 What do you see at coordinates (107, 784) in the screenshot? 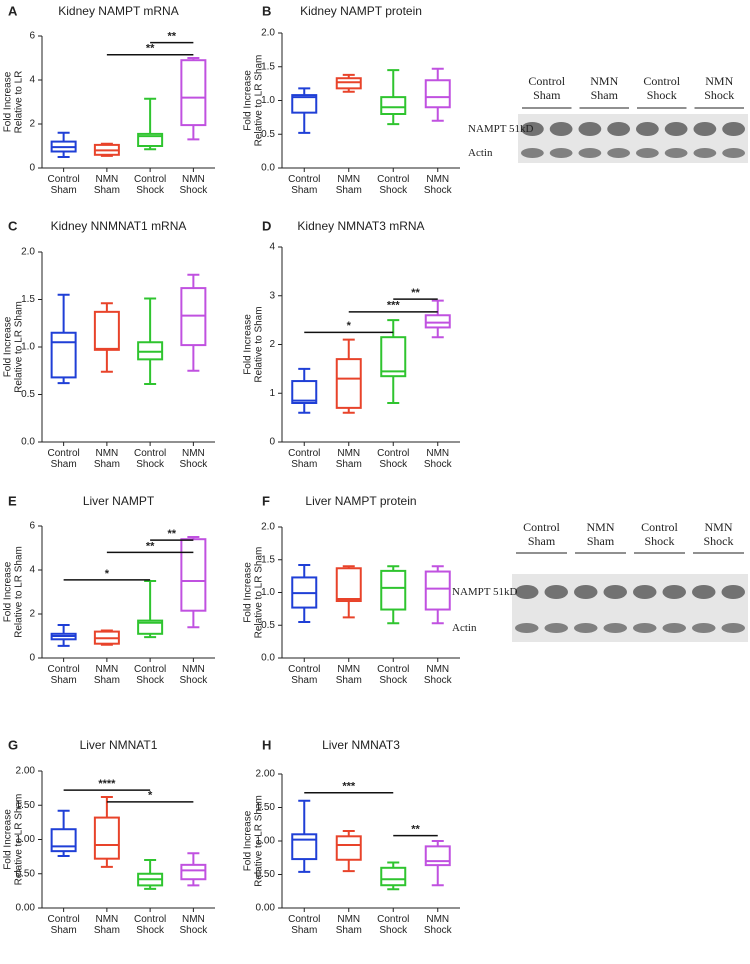
I see `significance-label: ****` at bounding box center [107, 784].